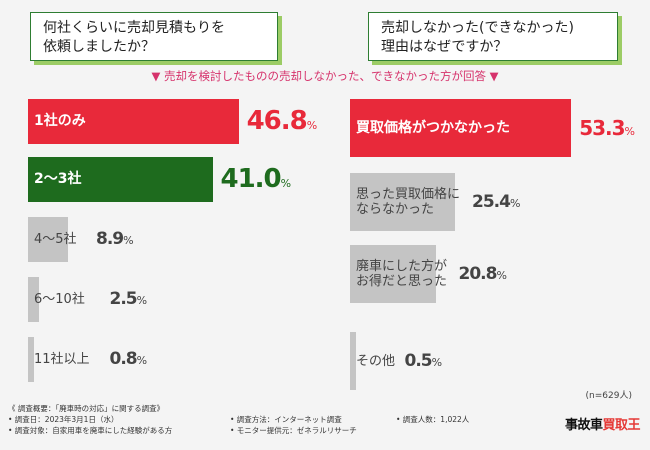 This screenshot has height=450, width=650. Describe the element at coordinates (115, 239) in the screenshot. I see `chart1-value-label-3: 8.9%` at that location.